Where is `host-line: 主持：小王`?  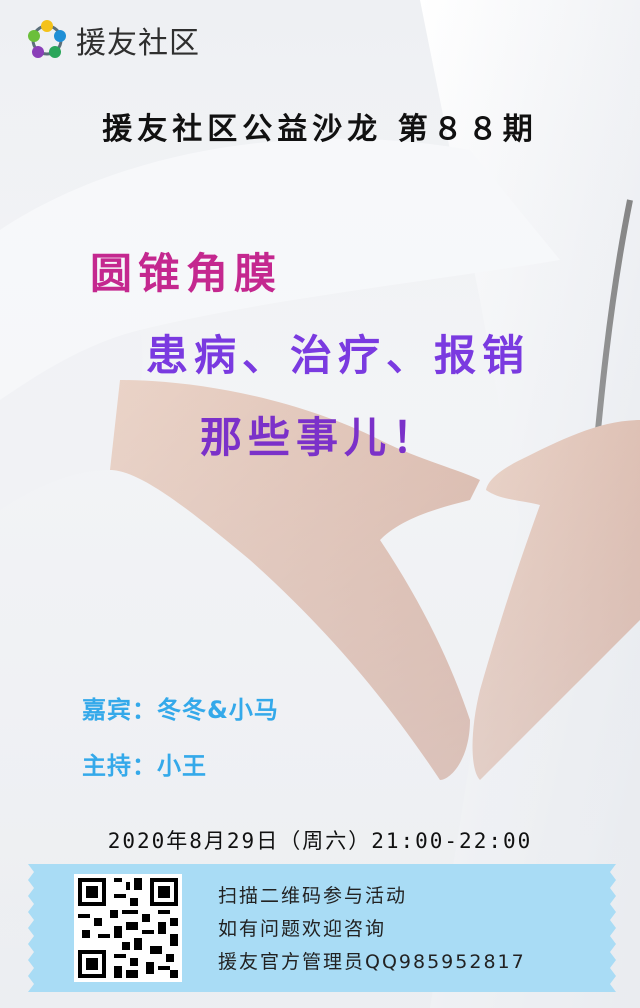 host-line: 主持：小王 is located at coordinates (144, 766).